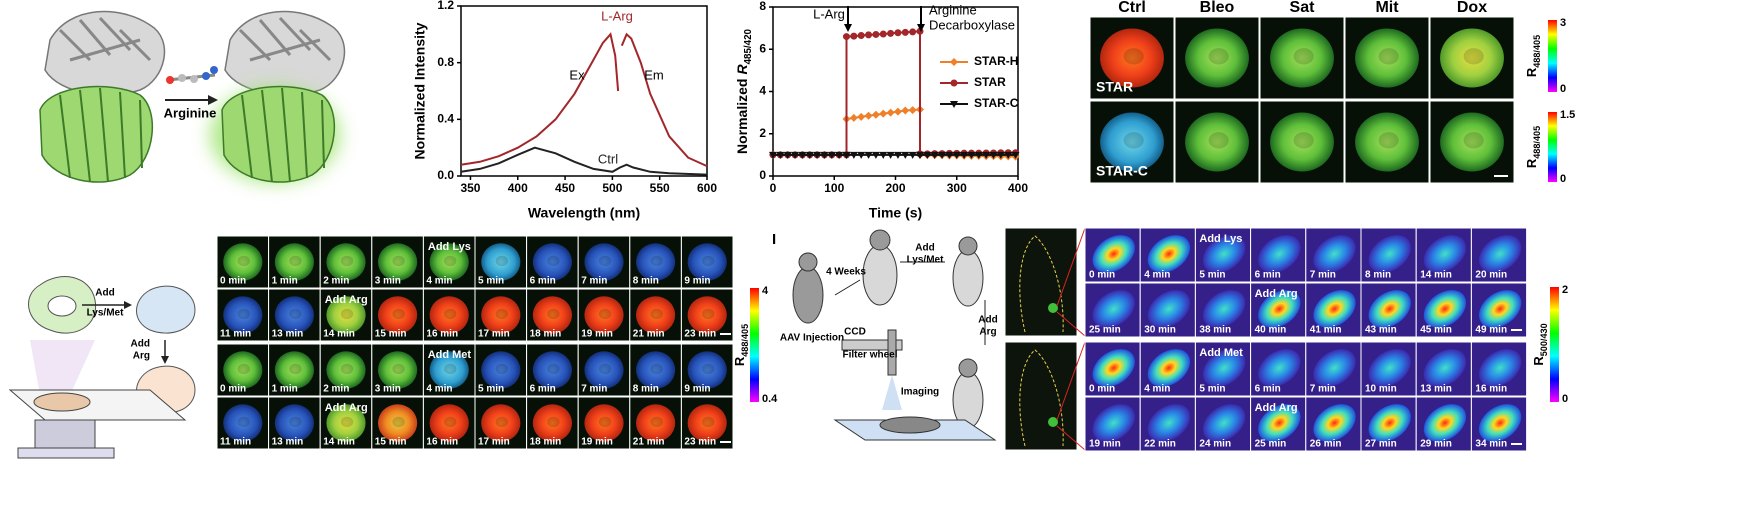 The width and height of the screenshot is (1737, 514). I want to click on time-label: 9 min, so click(697, 389).